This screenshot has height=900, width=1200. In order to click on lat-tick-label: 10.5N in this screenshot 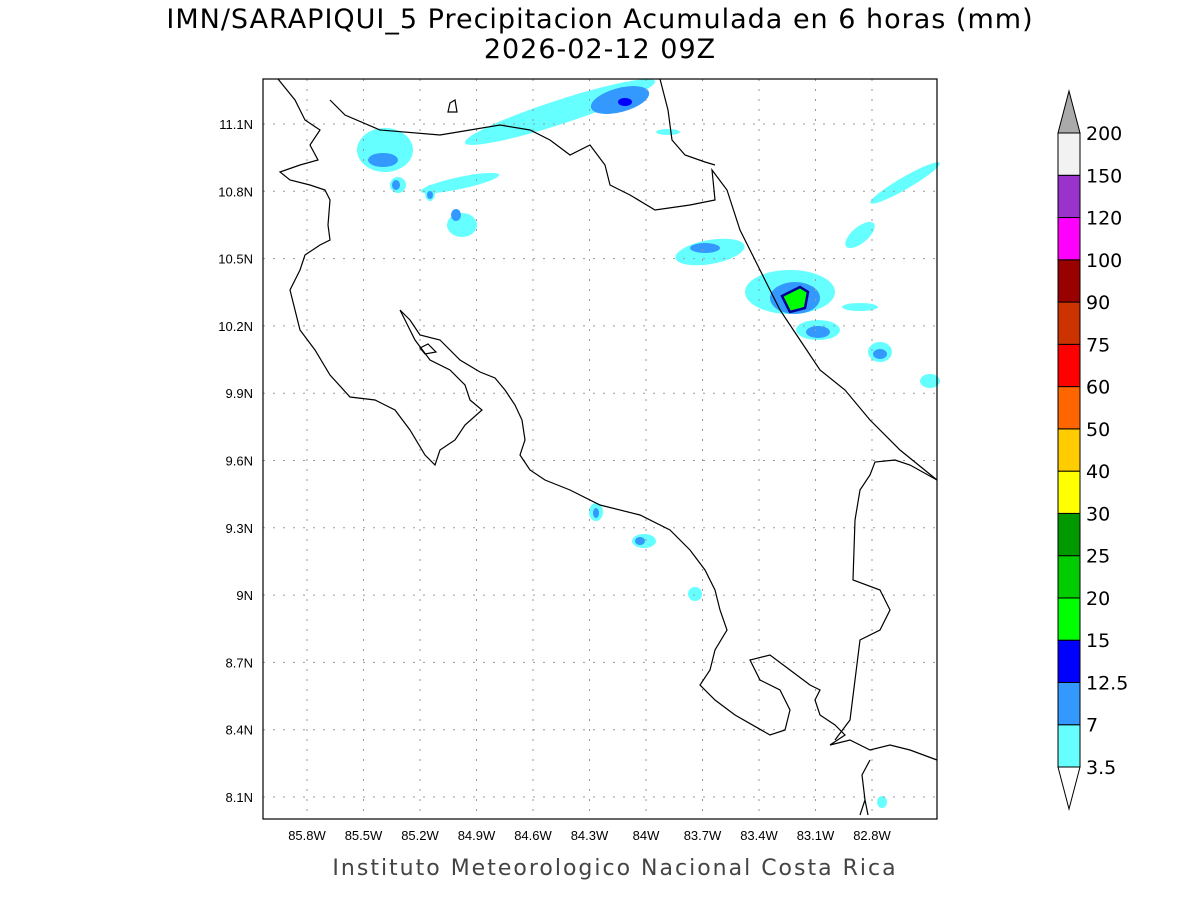, I will do `click(235, 259)`.